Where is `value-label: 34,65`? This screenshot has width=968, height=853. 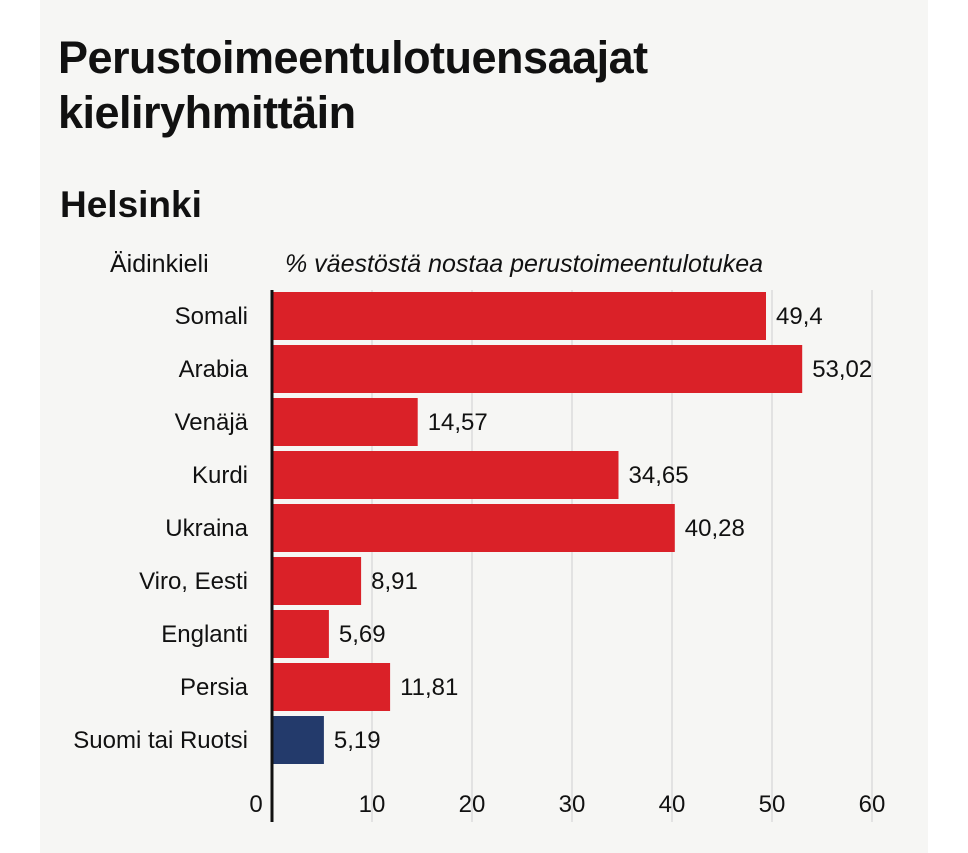 value-label: 34,65 is located at coordinates (659, 475).